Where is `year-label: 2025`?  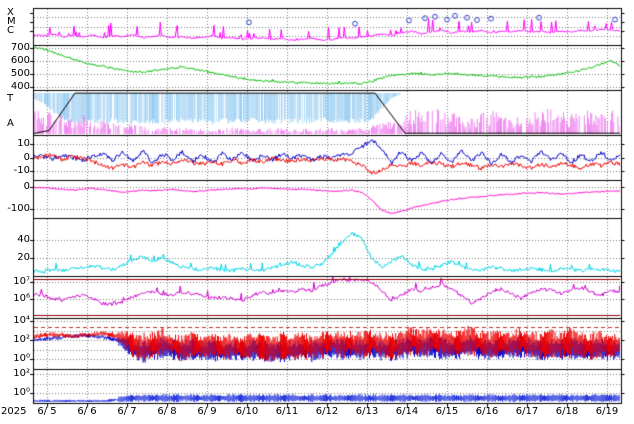
year-label: 2025 is located at coordinates (14, 411).